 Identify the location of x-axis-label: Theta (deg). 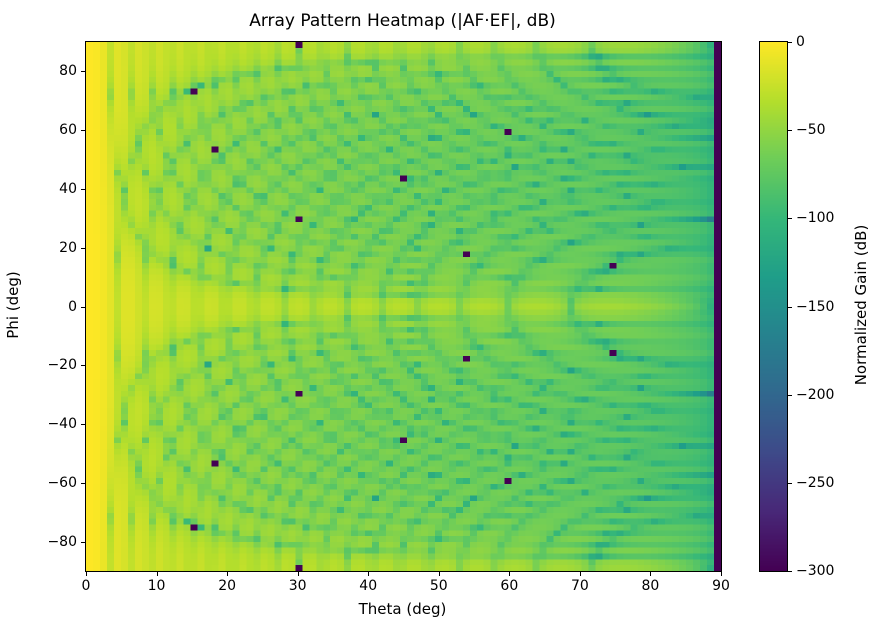
(402, 609).